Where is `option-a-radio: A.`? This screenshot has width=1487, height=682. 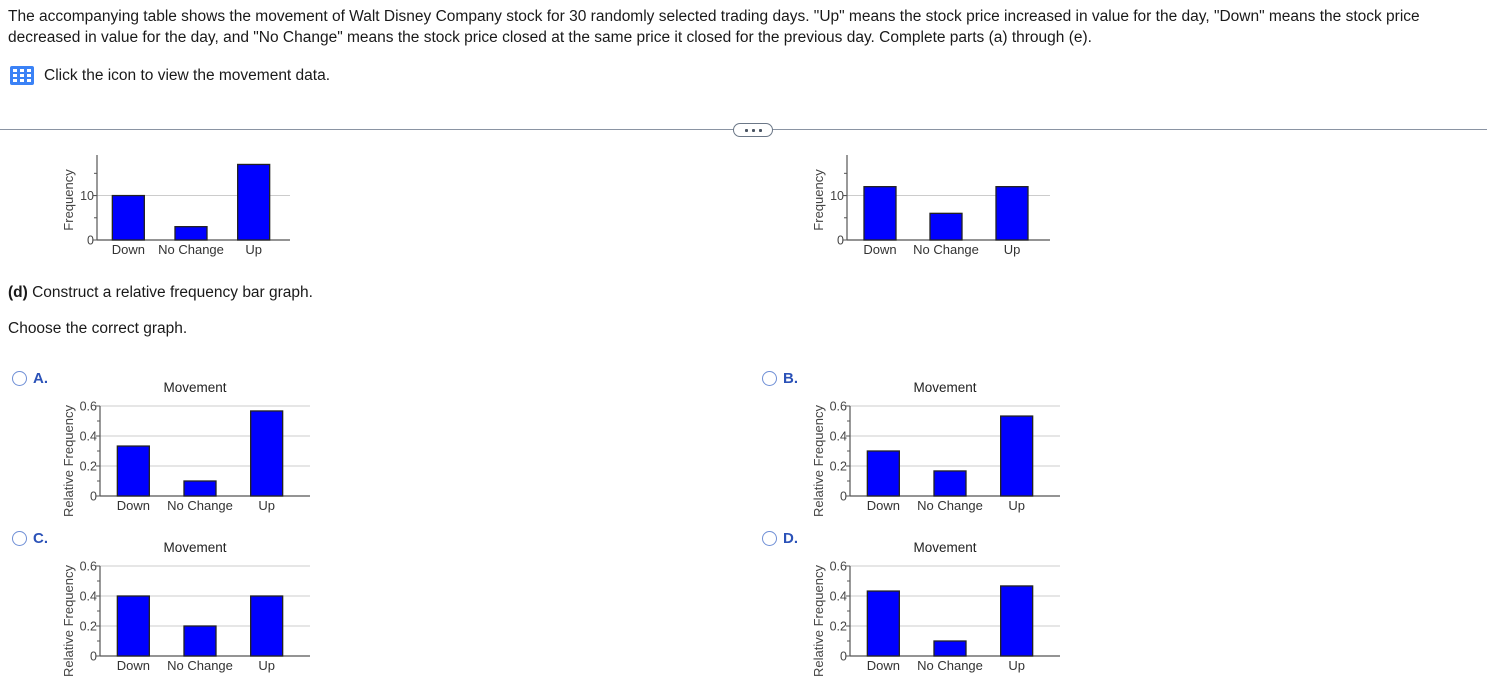 option-a-radio: A. is located at coordinates (30, 378).